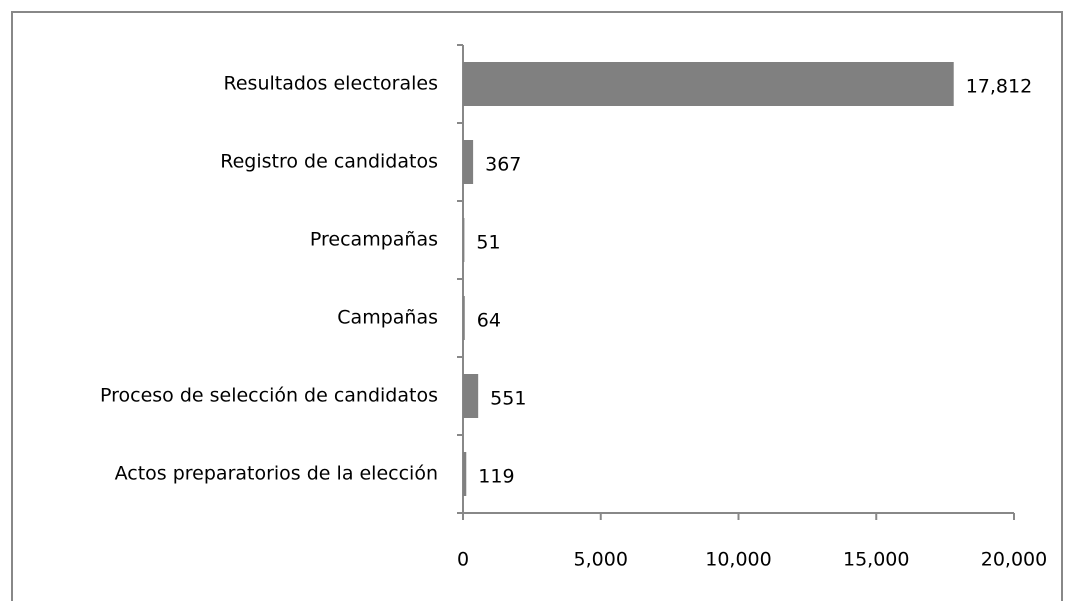 This screenshot has height=601, width=1074. What do you see at coordinates (276, 474) in the screenshot?
I see `y-tick-label: Actos preparatorios de la elección` at bounding box center [276, 474].